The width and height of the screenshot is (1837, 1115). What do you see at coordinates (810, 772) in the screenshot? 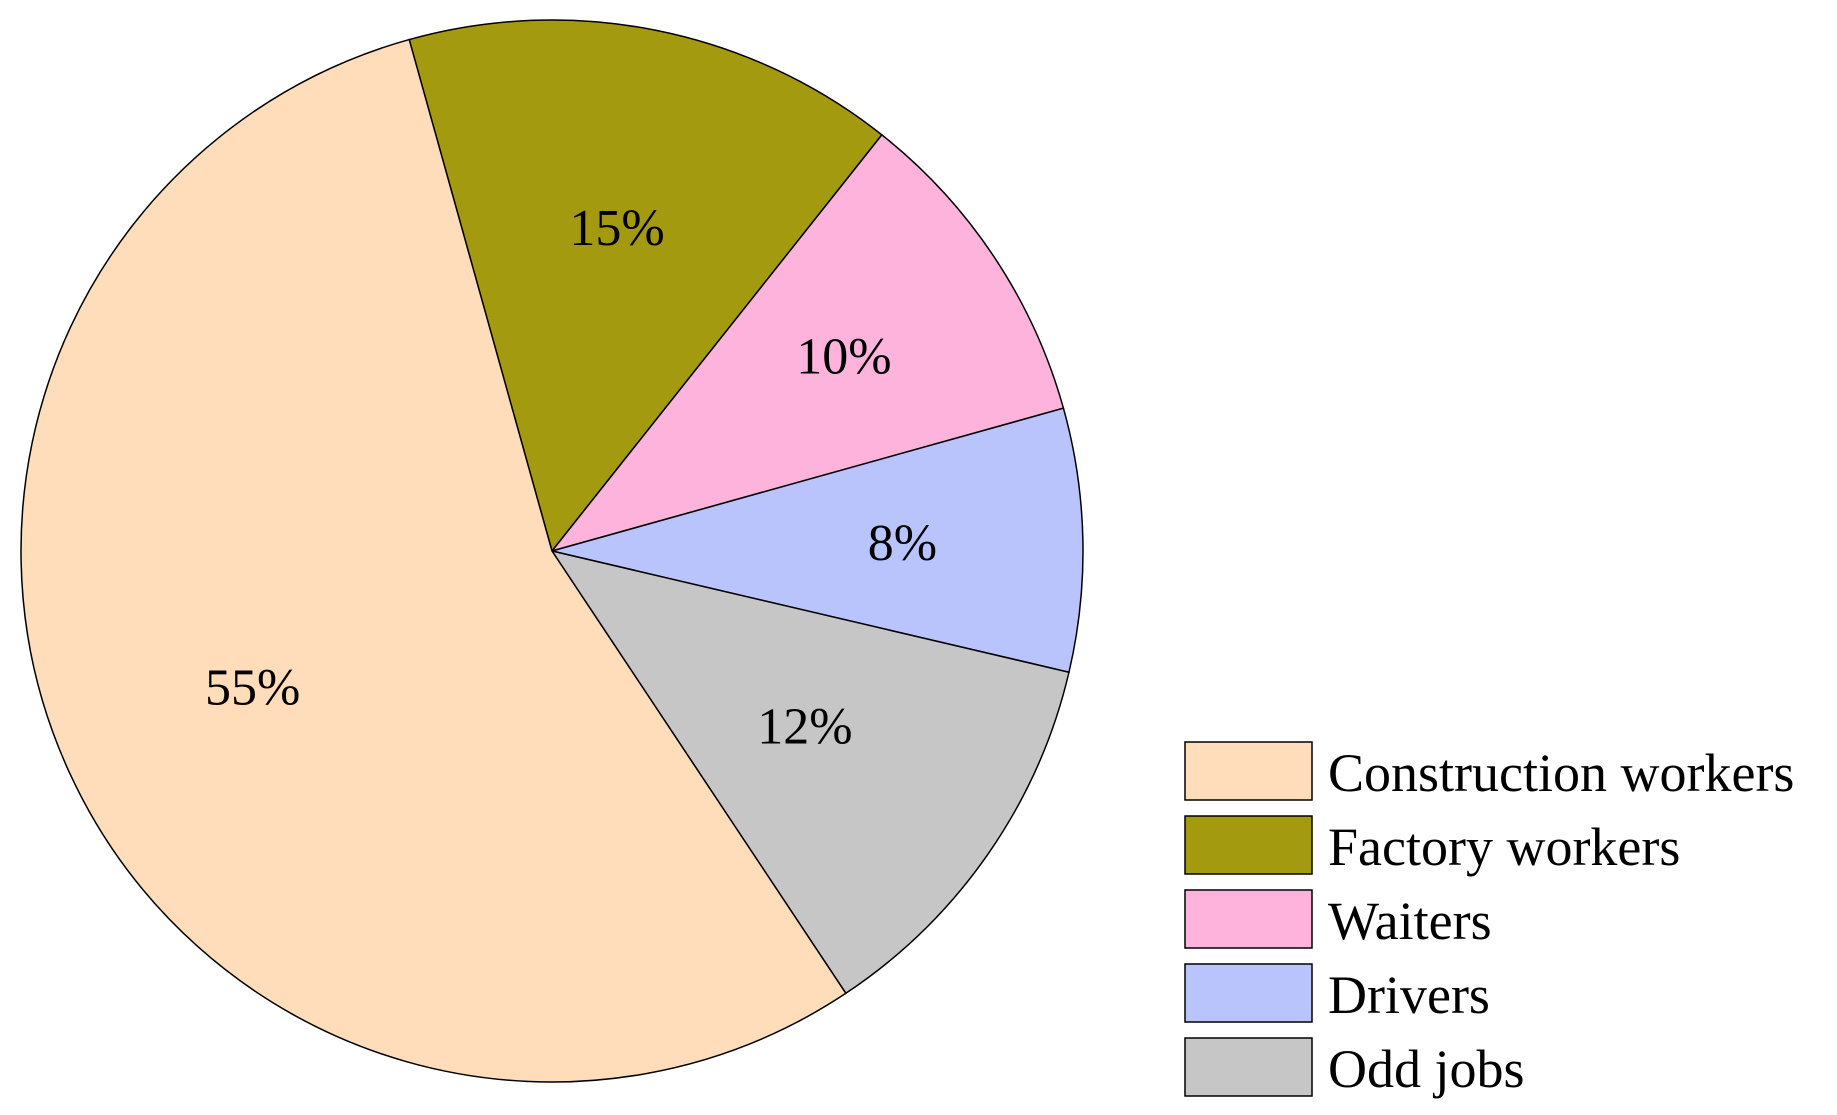
I see `pie-slice-odd-jobs` at bounding box center [810, 772].